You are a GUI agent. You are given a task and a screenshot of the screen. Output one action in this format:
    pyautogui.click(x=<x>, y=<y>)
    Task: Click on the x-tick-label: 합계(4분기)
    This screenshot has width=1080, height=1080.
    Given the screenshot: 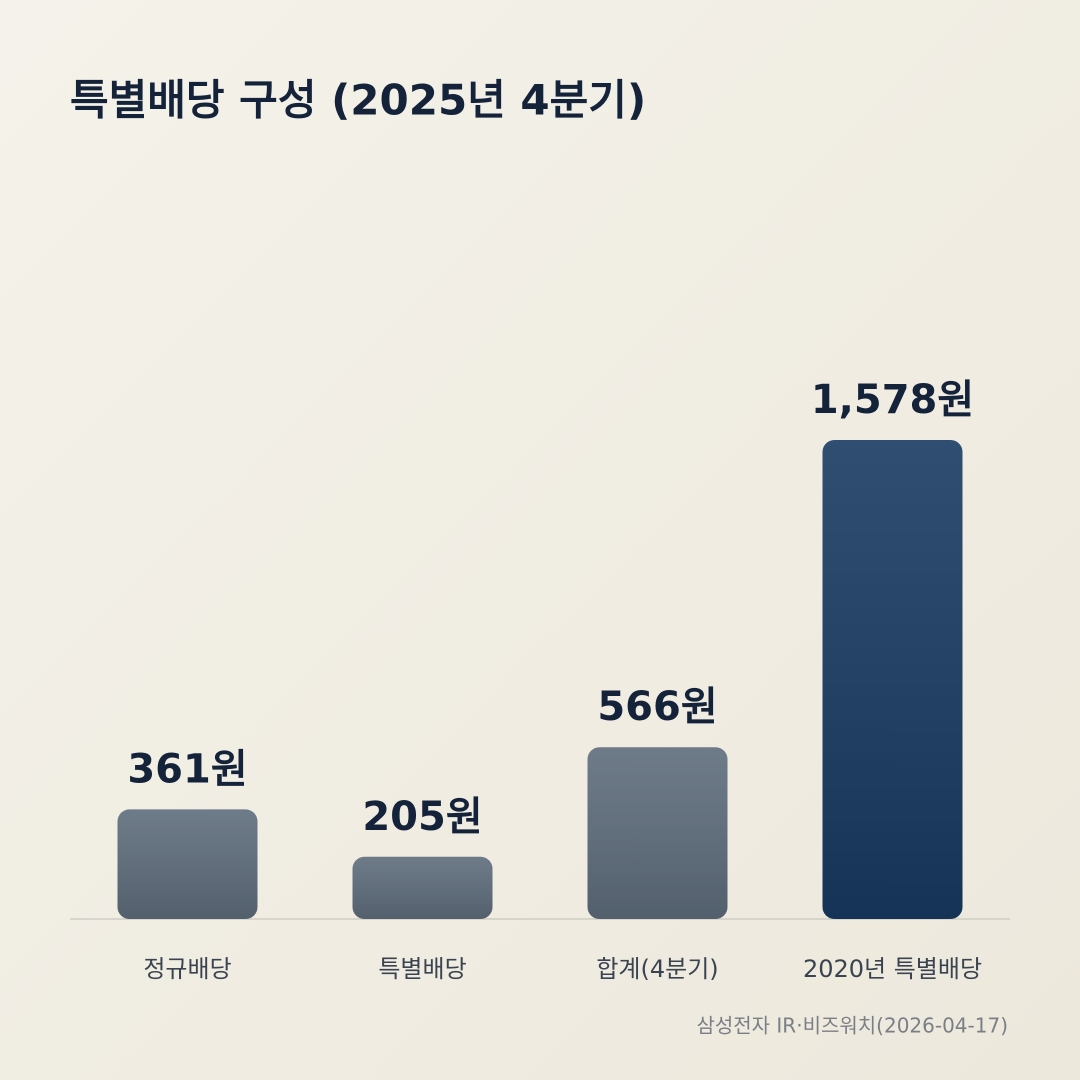 What is the action you would take?
    pyautogui.click(x=657, y=969)
    